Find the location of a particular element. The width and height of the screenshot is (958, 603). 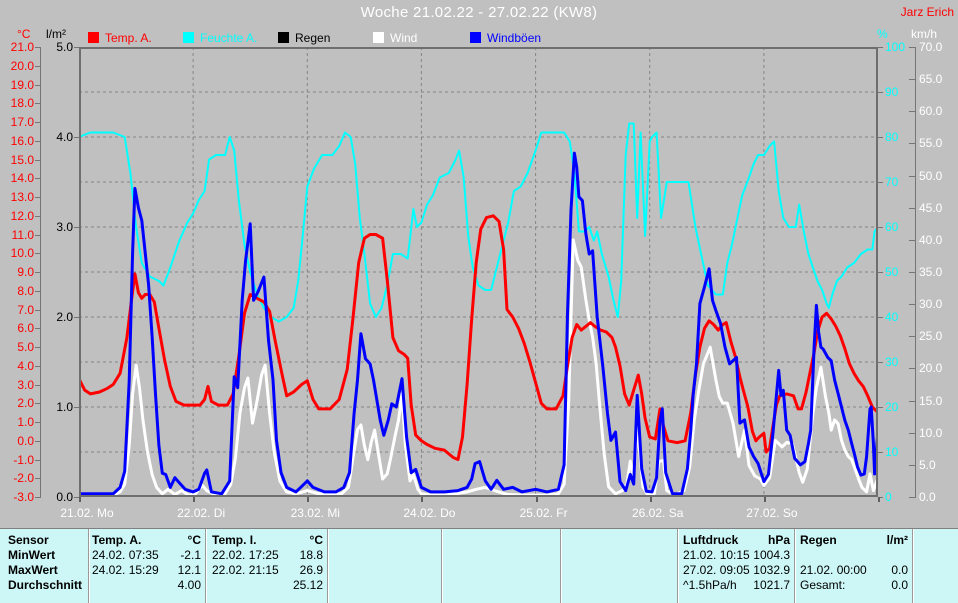

table-sensor-name: Regen is located at coordinates (818, 540).